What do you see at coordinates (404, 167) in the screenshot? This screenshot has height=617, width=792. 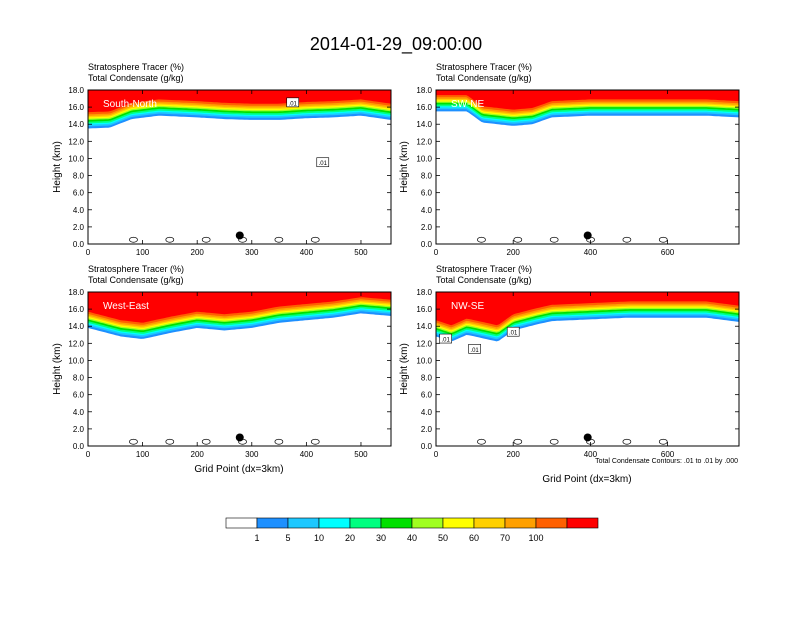 I see `panel-2-ylabel: Height (km)` at bounding box center [404, 167].